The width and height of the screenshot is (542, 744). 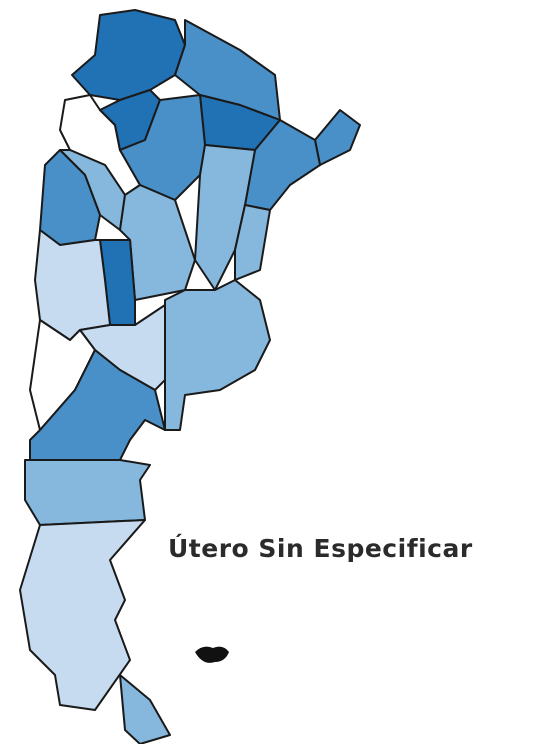 What do you see at coordinates (145, 709) in the screenshot?
I see `tierra-del-fuego` at bounding box center [145, 709].